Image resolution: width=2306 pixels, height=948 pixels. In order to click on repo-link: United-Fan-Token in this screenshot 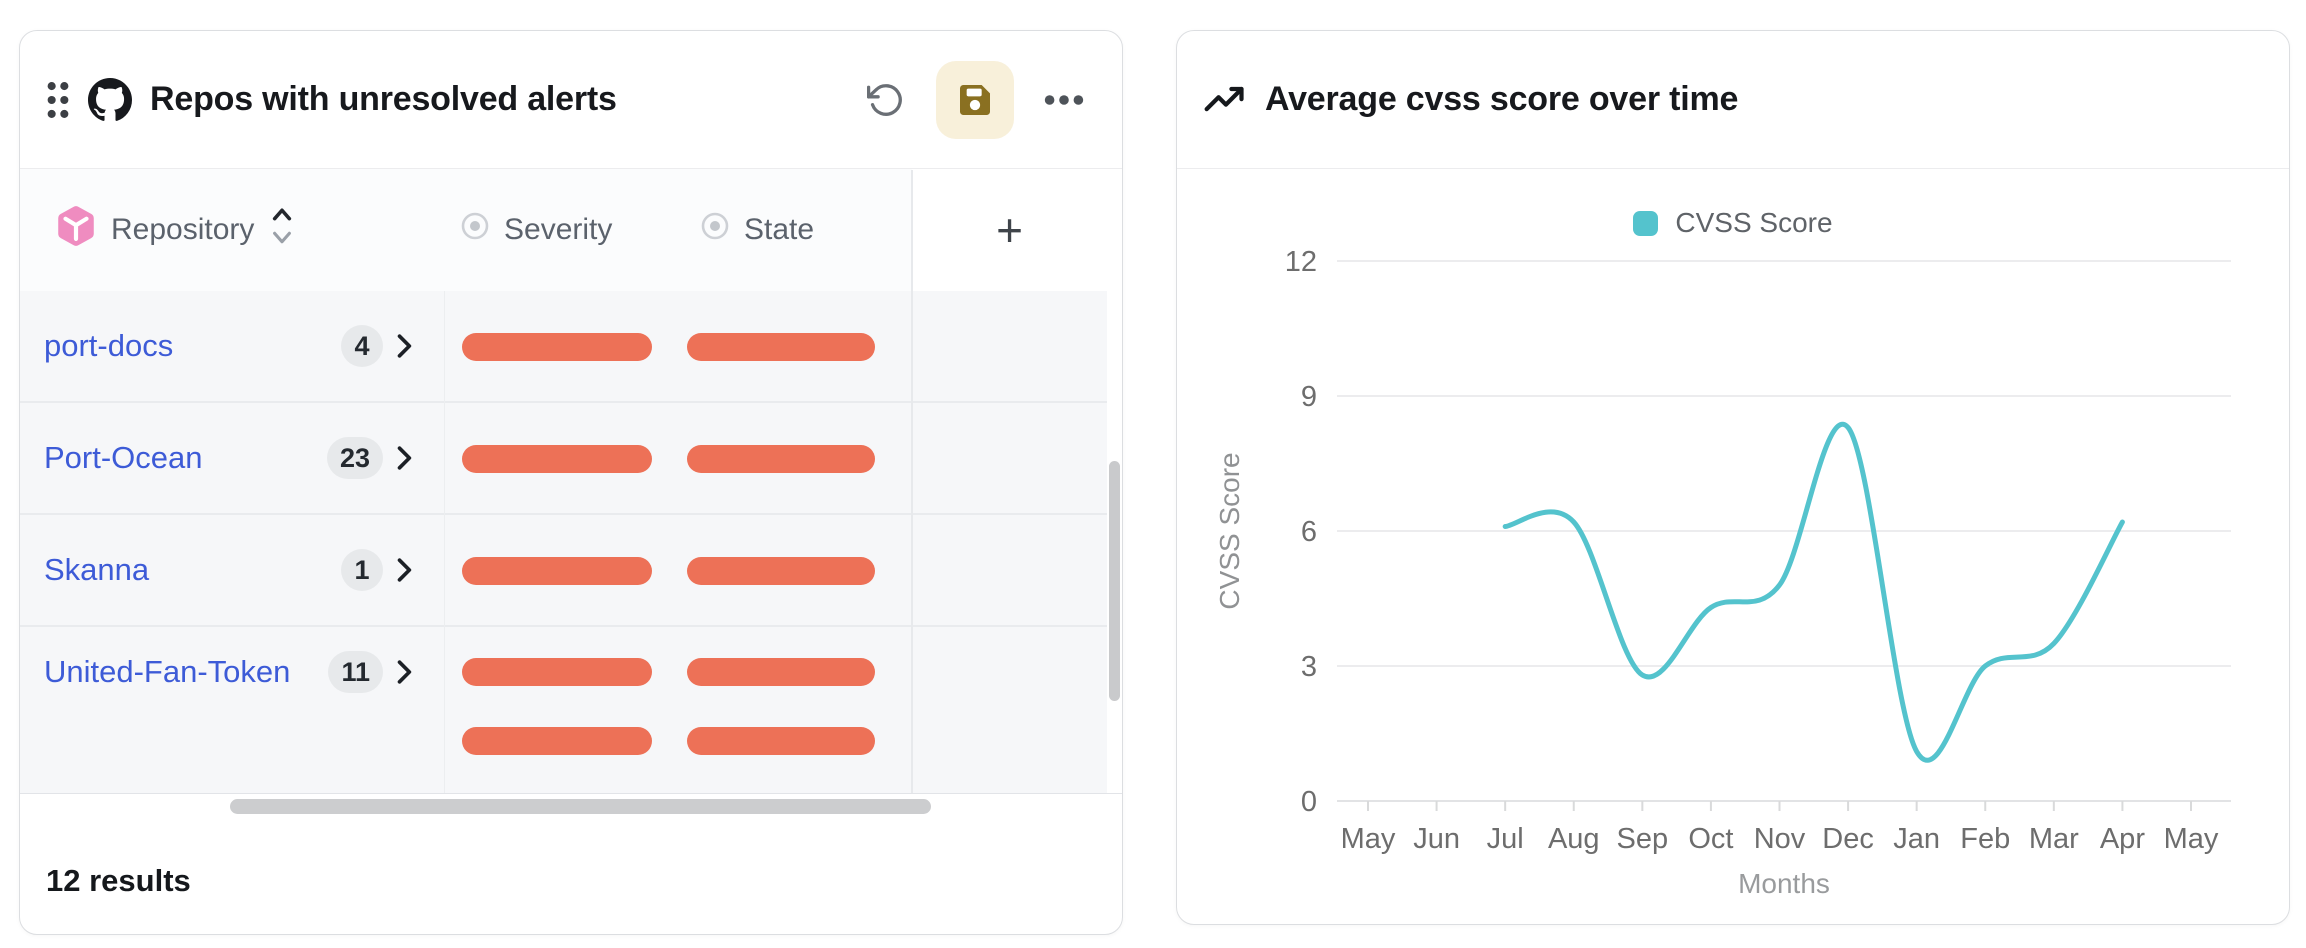, I will do `click(167, 671)`.